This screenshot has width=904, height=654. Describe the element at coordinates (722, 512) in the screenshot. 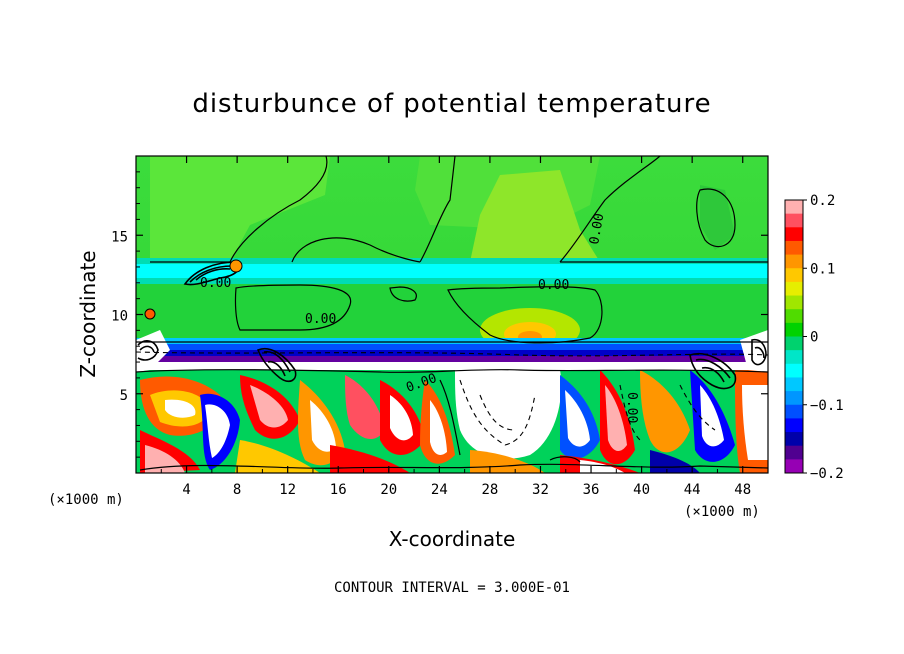

I see `x-unit-label-right: (×1000 m)` at that location.